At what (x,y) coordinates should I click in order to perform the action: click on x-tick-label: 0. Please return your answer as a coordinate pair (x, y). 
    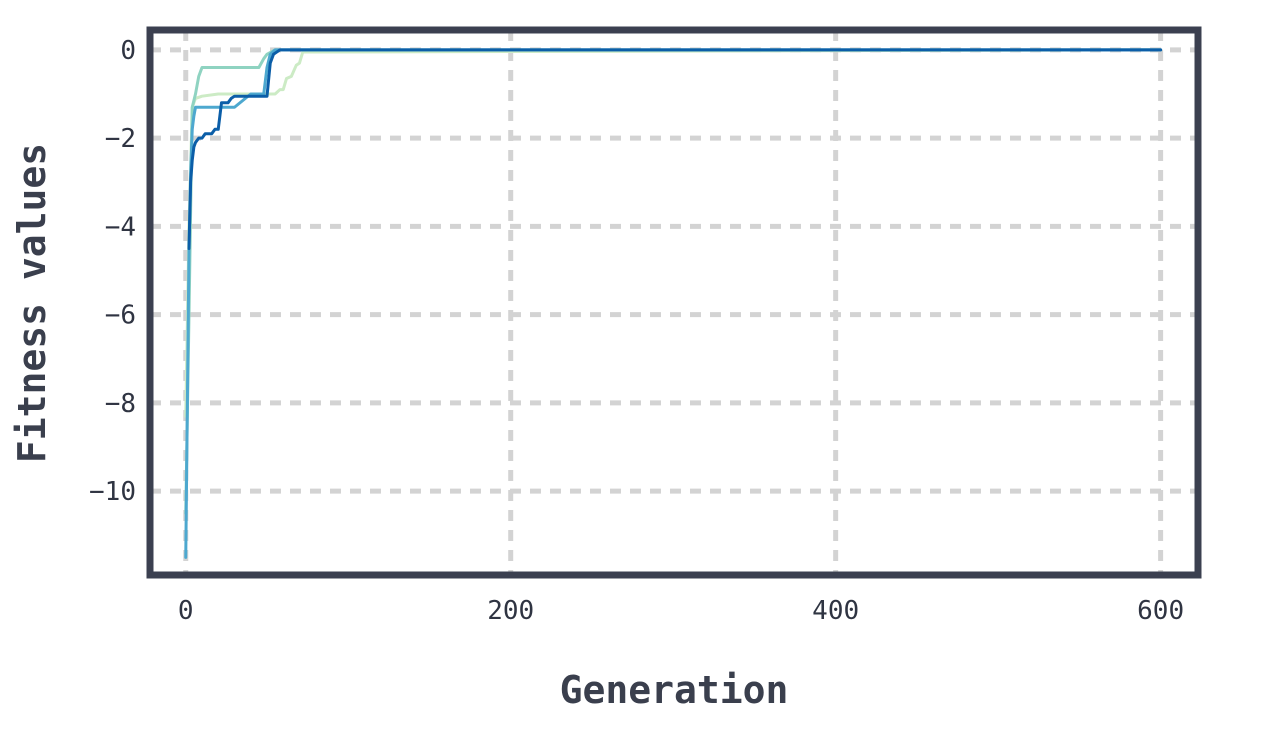
    Looking at the image, I should click on (186, 611).